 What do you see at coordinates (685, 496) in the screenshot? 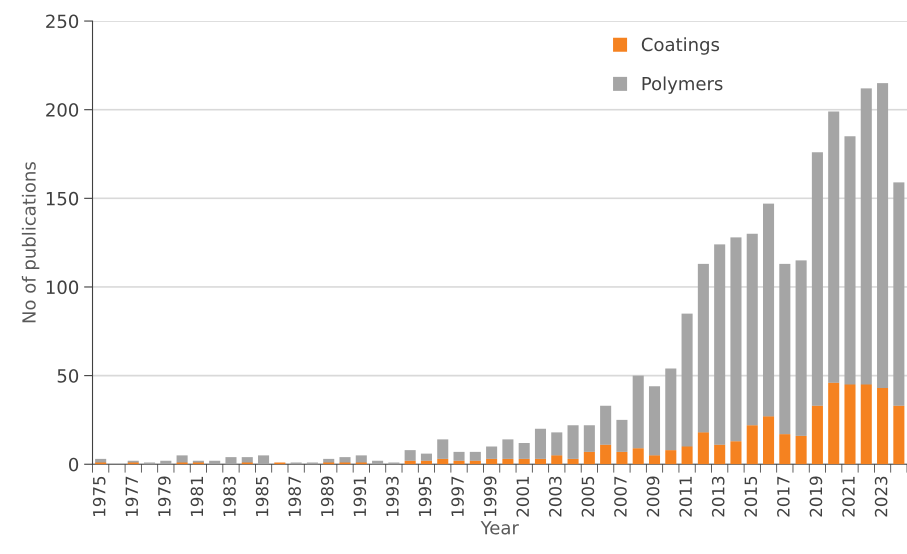
I see `x-tick-label: 2011` at bounding box center [685, 496].